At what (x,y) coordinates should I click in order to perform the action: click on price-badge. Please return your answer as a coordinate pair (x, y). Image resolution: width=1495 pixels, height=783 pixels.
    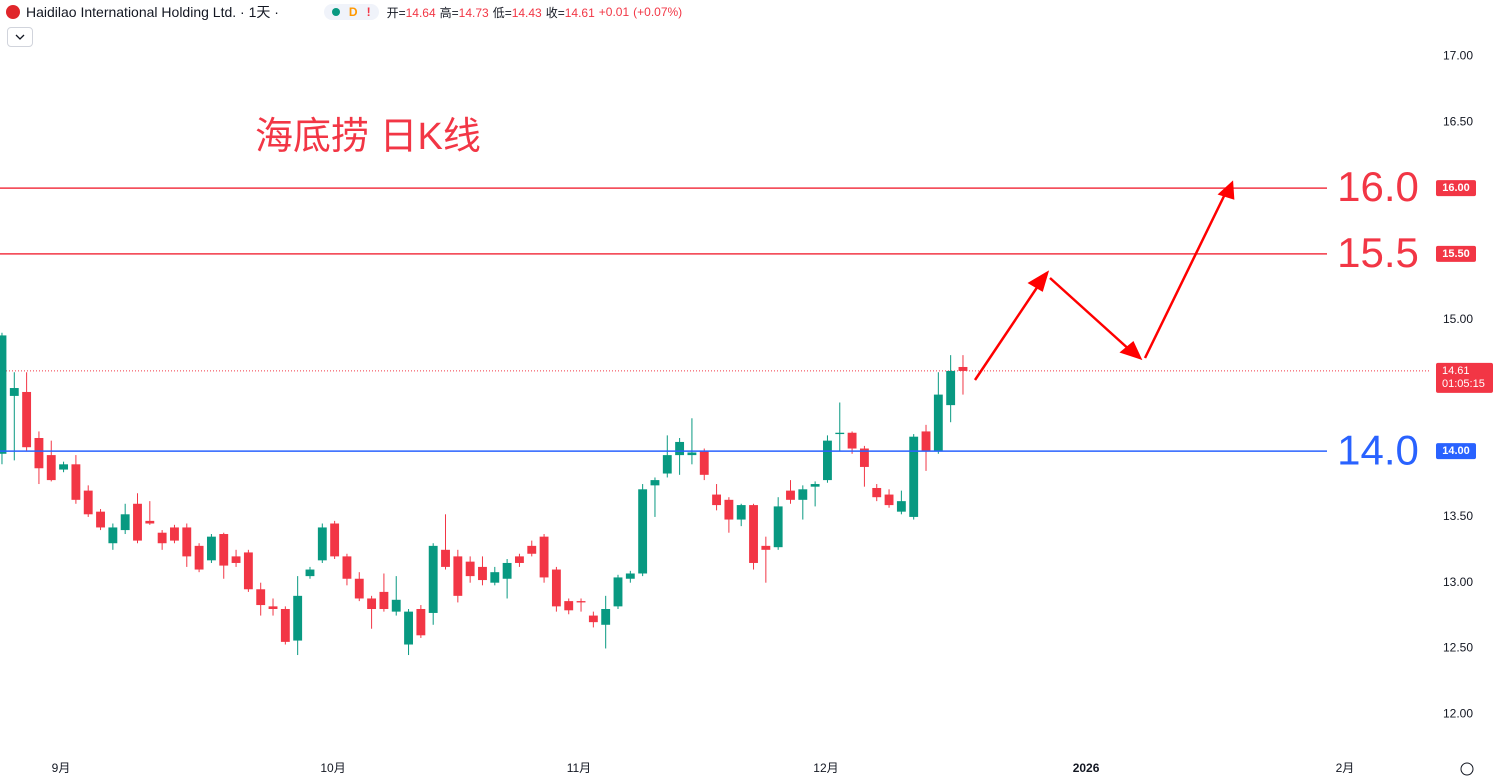
    Looking at the image, I should click on (1464, 377).